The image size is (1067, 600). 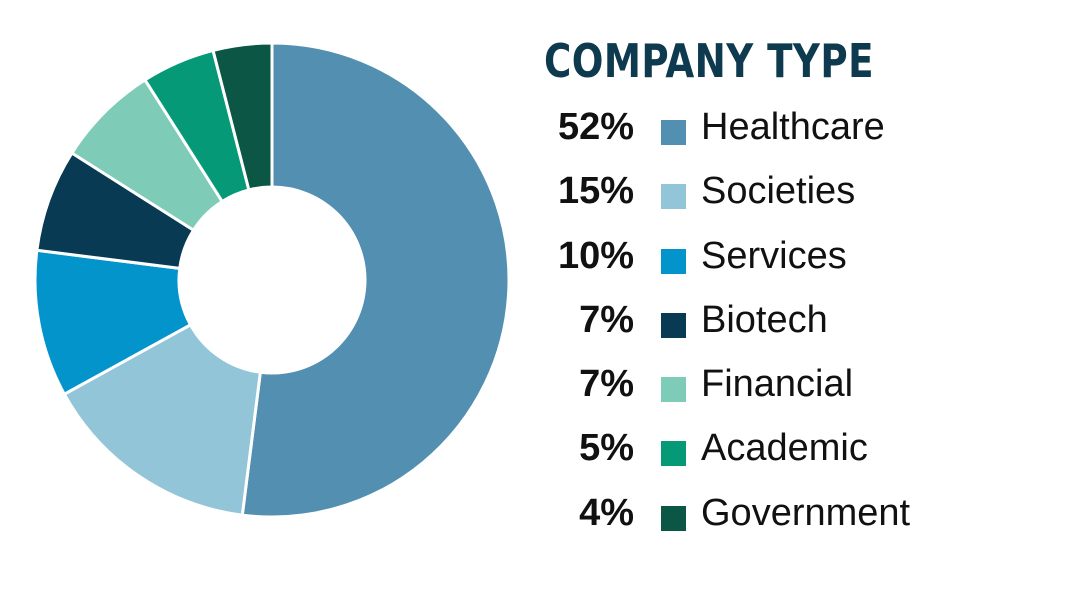 I want to click on legend-item-biotech: 7% Biotech, so click(x=794, y=325).